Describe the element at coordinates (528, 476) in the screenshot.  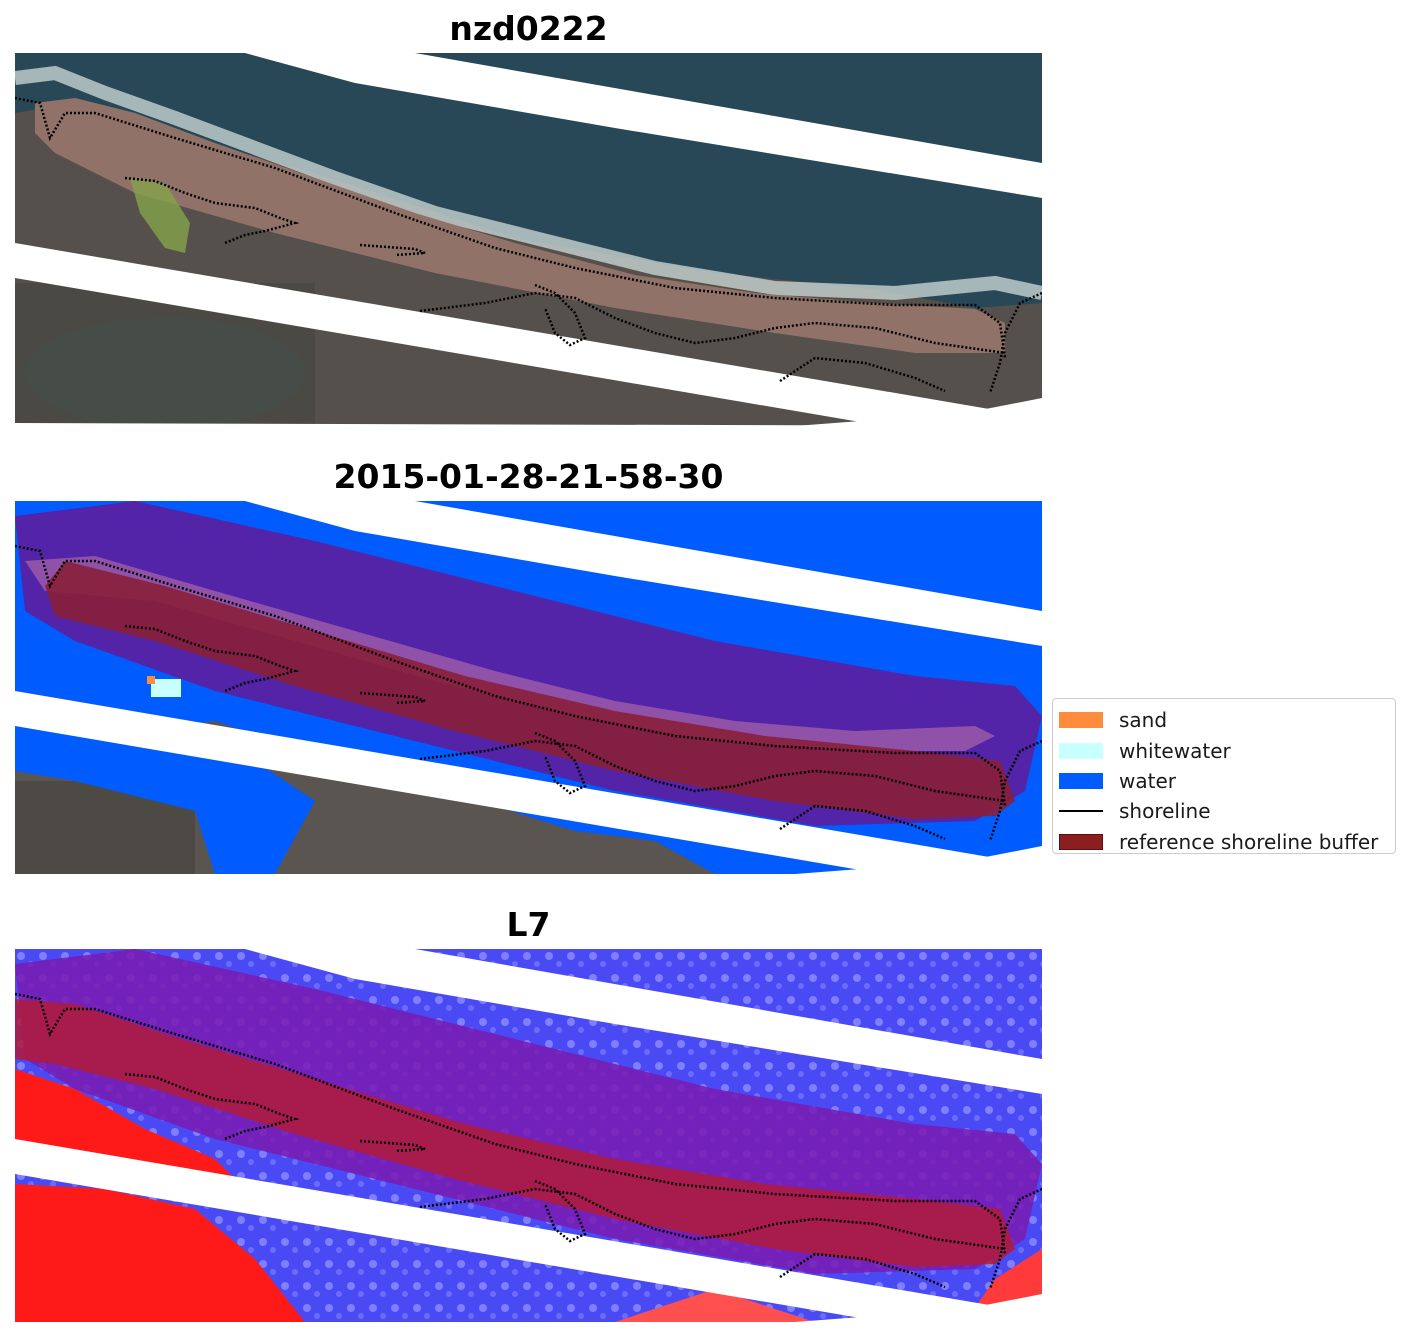
I see `panel-title-classified: 2015-01-28-21-58-30` at that location.